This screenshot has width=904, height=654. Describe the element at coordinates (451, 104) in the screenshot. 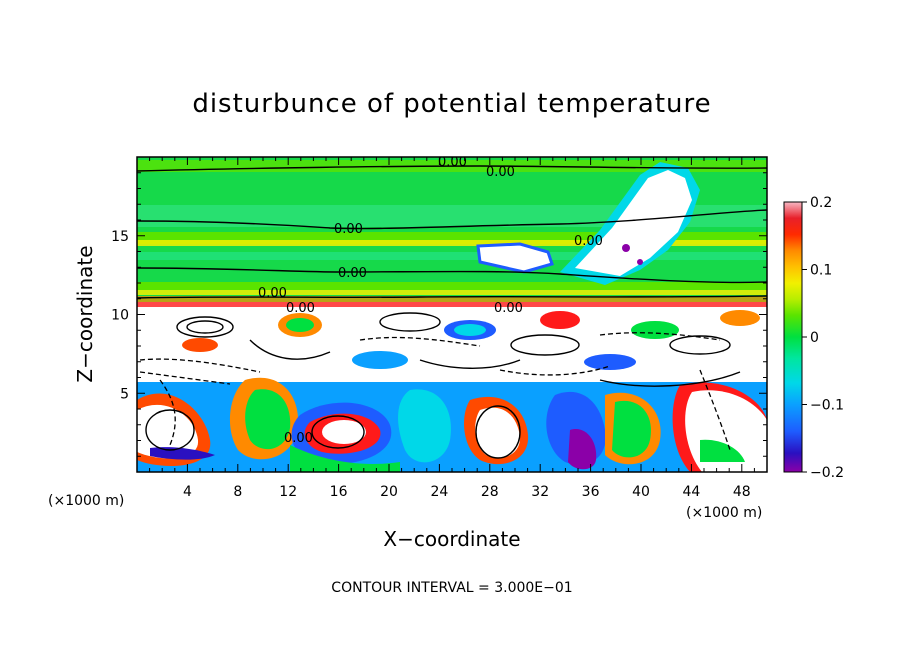

I see `chart-title: disturbunce of potential temperature` at that location.